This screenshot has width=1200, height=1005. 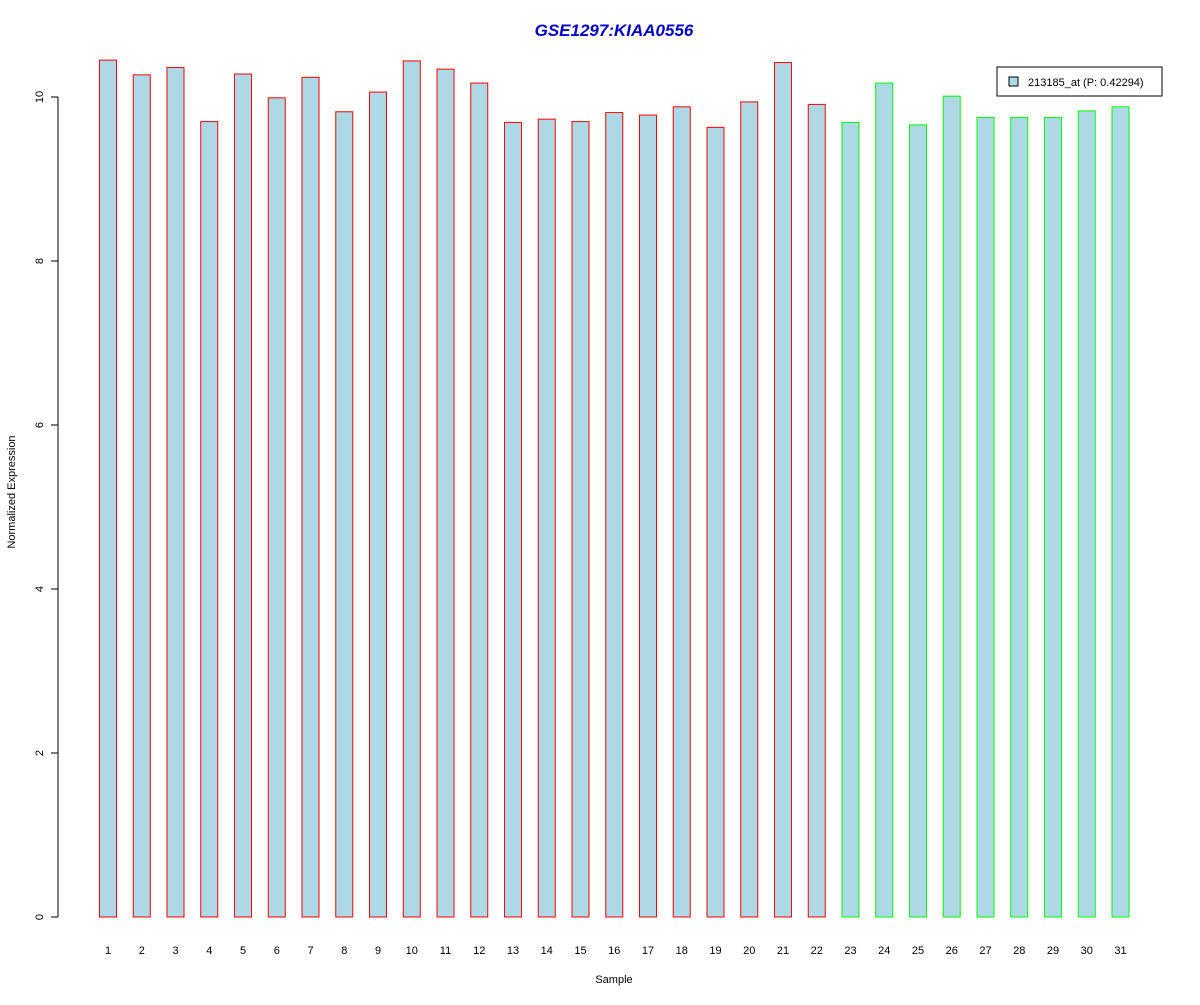 I want to click on x-tick-label: 1, so click(x=108, y=951).